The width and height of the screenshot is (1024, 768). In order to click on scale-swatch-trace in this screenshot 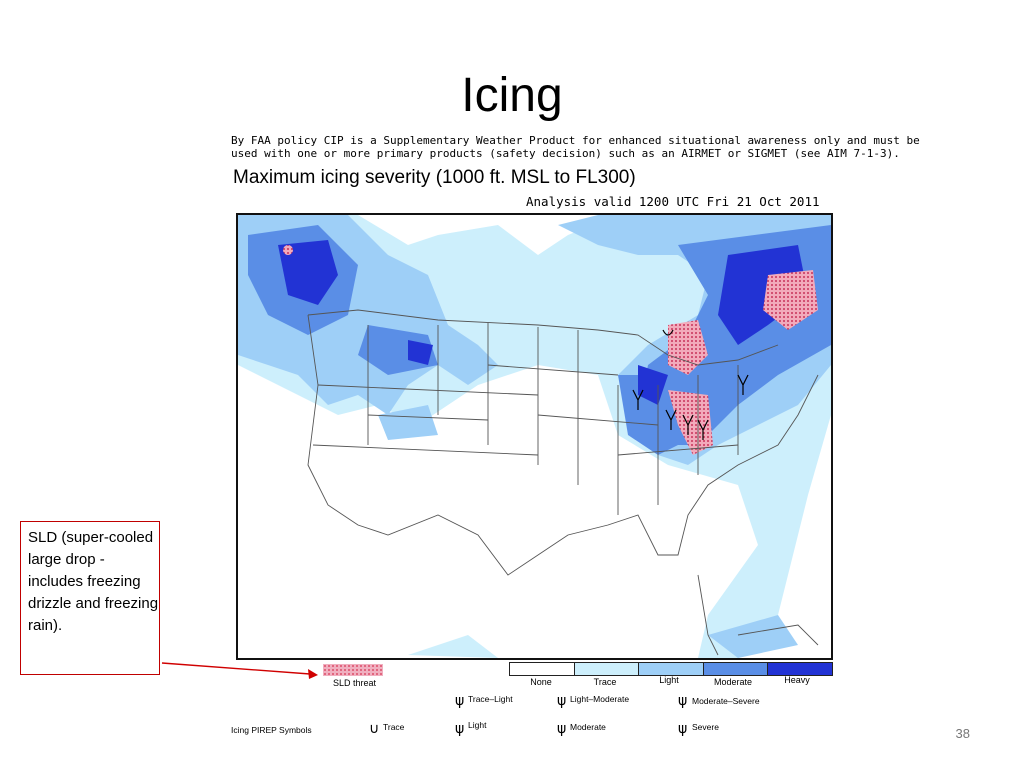, I will do `click(607, 669)`.